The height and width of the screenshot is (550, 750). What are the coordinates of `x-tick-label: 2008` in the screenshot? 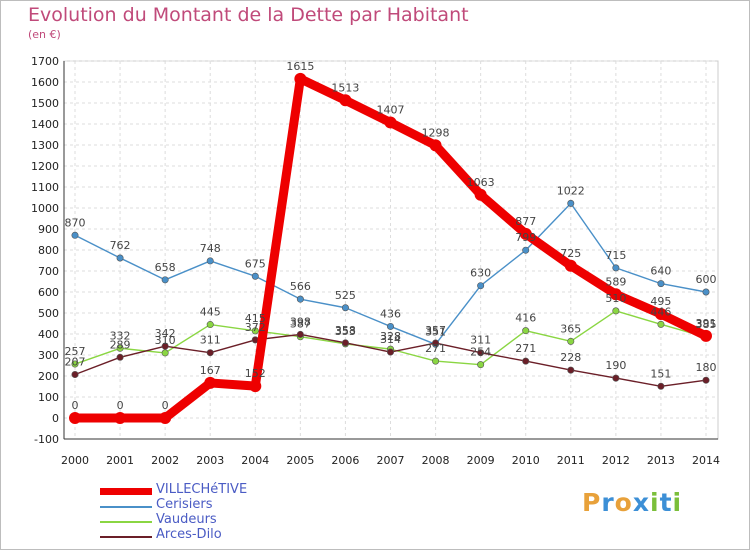 It's located at (436, 460).